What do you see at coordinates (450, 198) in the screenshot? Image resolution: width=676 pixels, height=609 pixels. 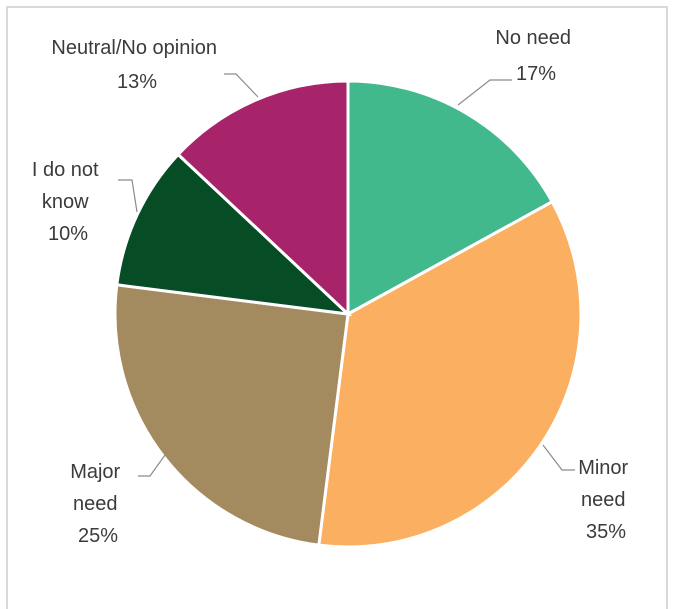 I see `slice-no-need` at bounding box center [450, 198].